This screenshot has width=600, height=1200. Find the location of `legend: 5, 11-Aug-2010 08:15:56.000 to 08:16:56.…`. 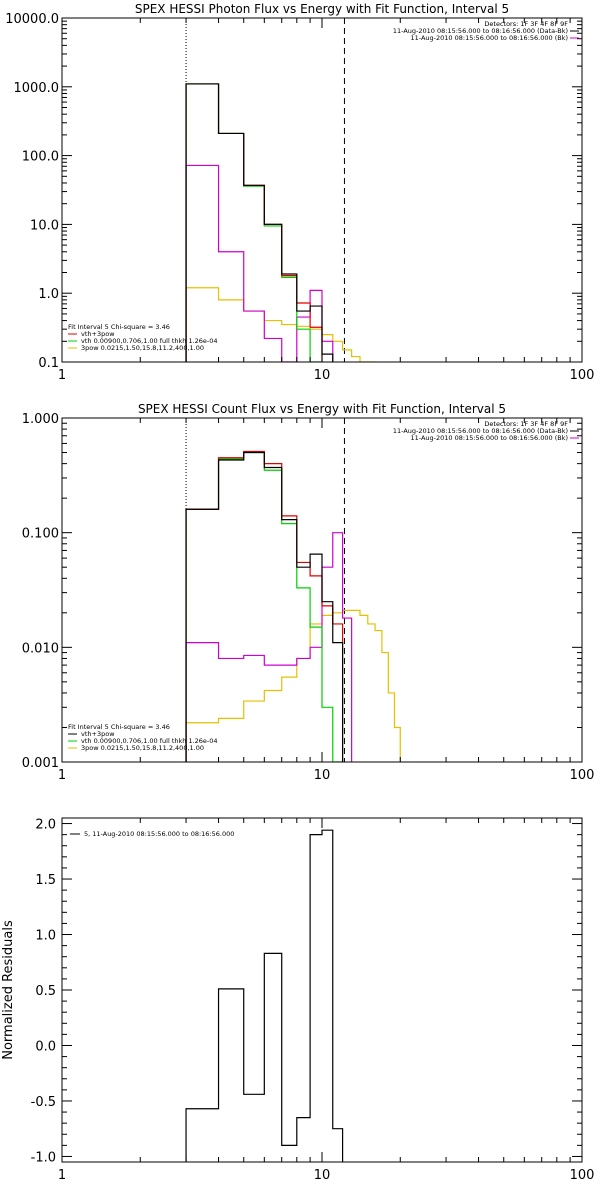

legend: 5, 11-Aug-2010 08:15:56.000 to 08:16:56.… is located at coordinates (152, 834).